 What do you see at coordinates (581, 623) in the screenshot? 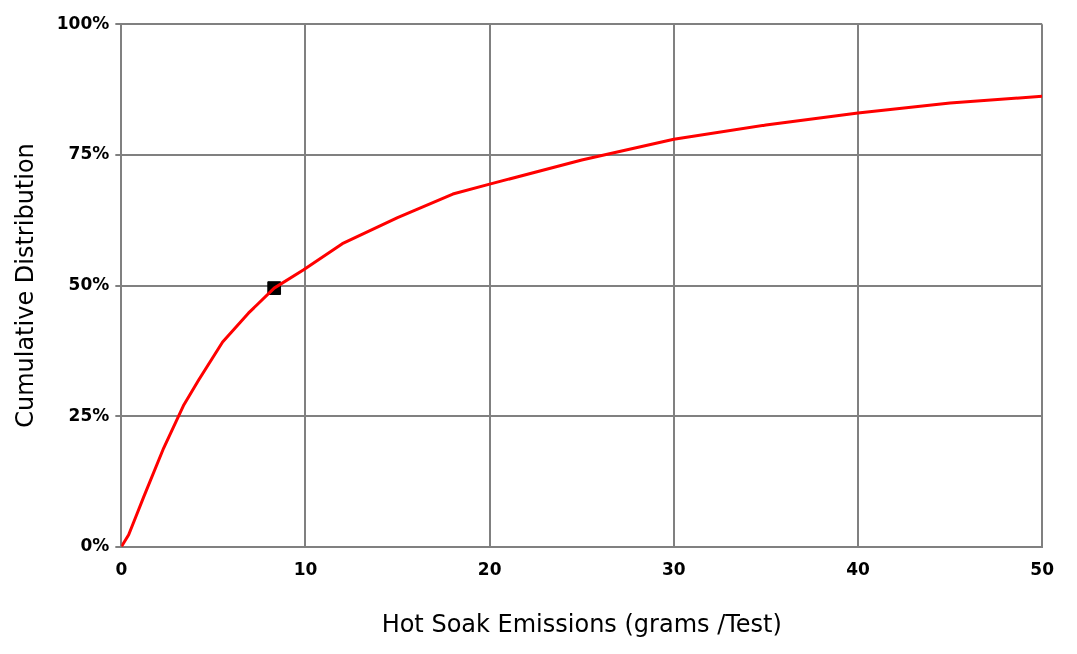
I see `x-axis-title: Hot Soak Emissions (grams /Test)` at bounding box center [581, 623].